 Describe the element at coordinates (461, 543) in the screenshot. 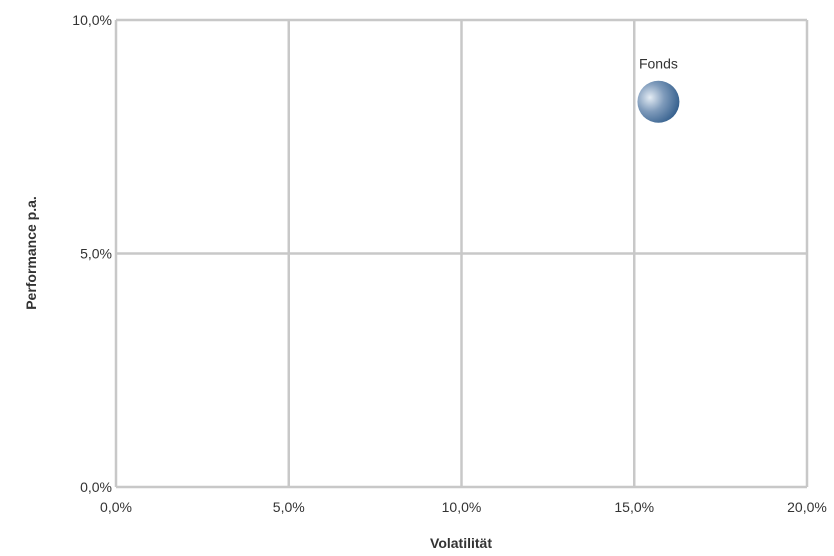

I see `x-axis-title: Volatilität` at that location.